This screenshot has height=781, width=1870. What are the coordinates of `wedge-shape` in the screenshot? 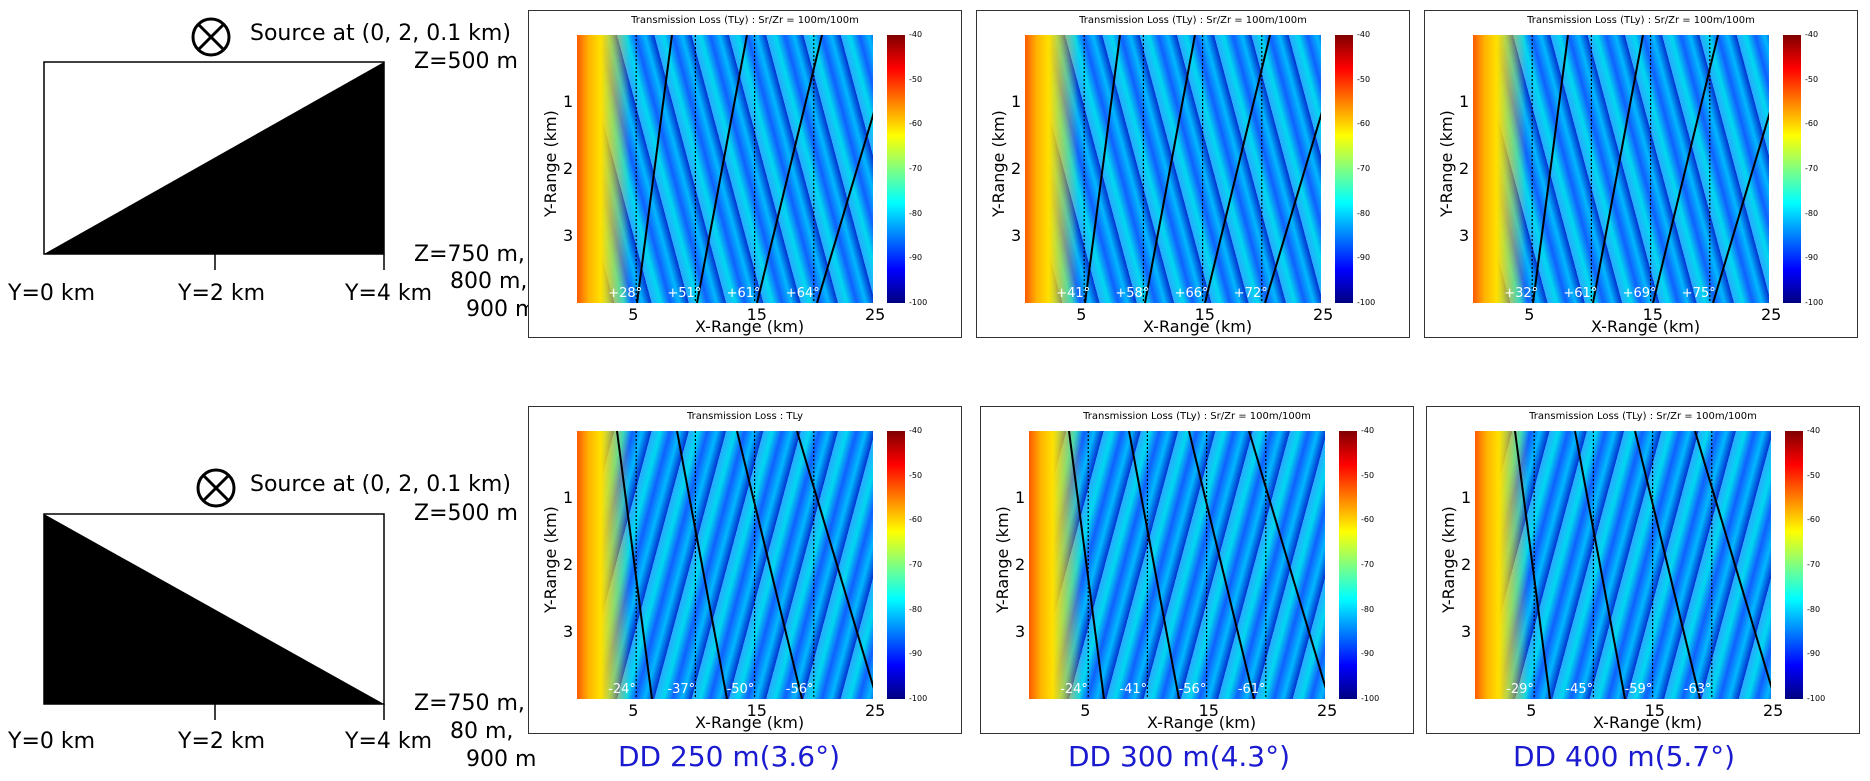 It's located at (214, 165).